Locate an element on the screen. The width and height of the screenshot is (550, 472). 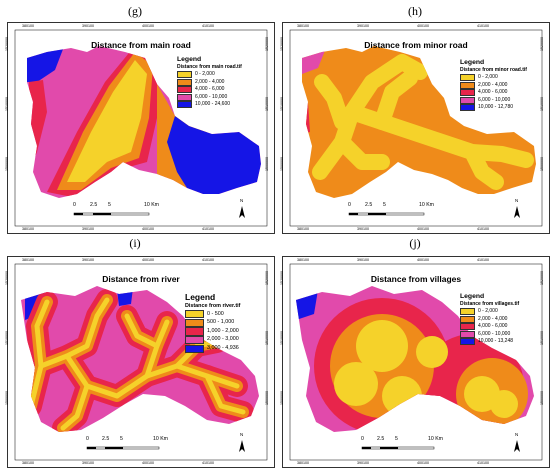
map-title: Distance from main road is located at coordinates (141, 45).